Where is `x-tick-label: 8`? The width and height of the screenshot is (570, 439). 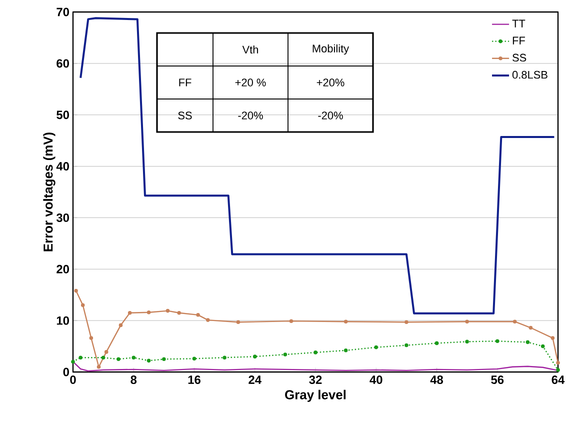
x-tick-label: 8 is located at coordinates (133, 380).